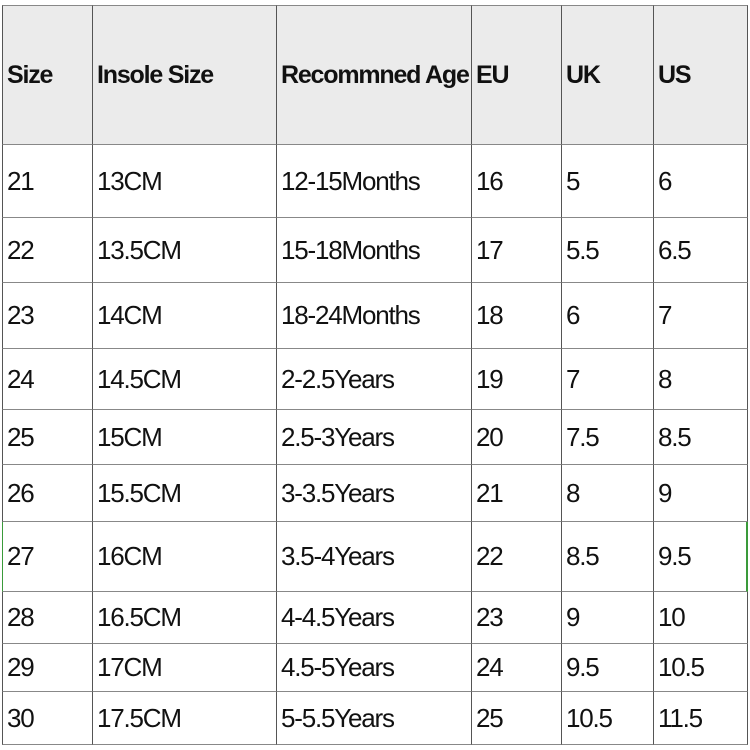 The height and width of the screenshot is (750, 750). What do you see at coordinates (185, 718) in the screenshot?
I see `insole-size-cell: 17.5CM` at bounding box center [185, 718].